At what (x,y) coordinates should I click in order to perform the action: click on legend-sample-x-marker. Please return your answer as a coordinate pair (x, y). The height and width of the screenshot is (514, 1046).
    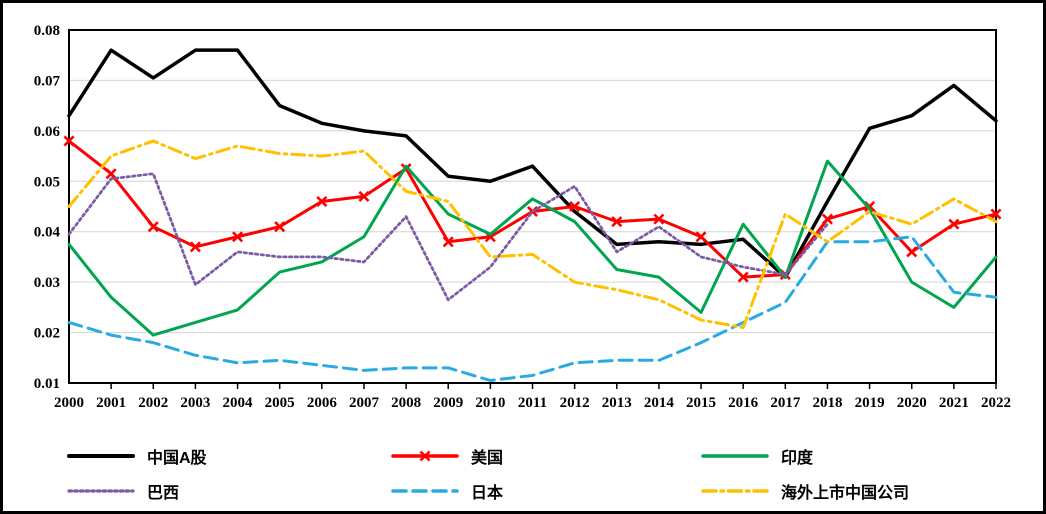
    Looking at the image, I should click on (425, 456).